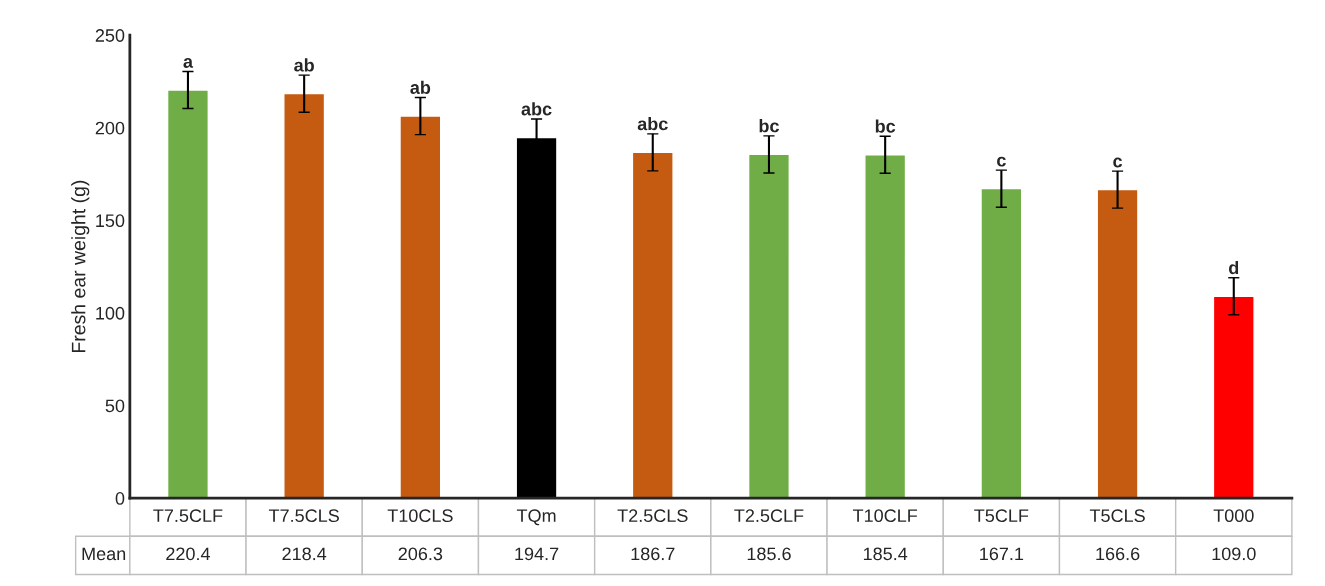  I want to click on data-label: 186.7, so click(653, 554).